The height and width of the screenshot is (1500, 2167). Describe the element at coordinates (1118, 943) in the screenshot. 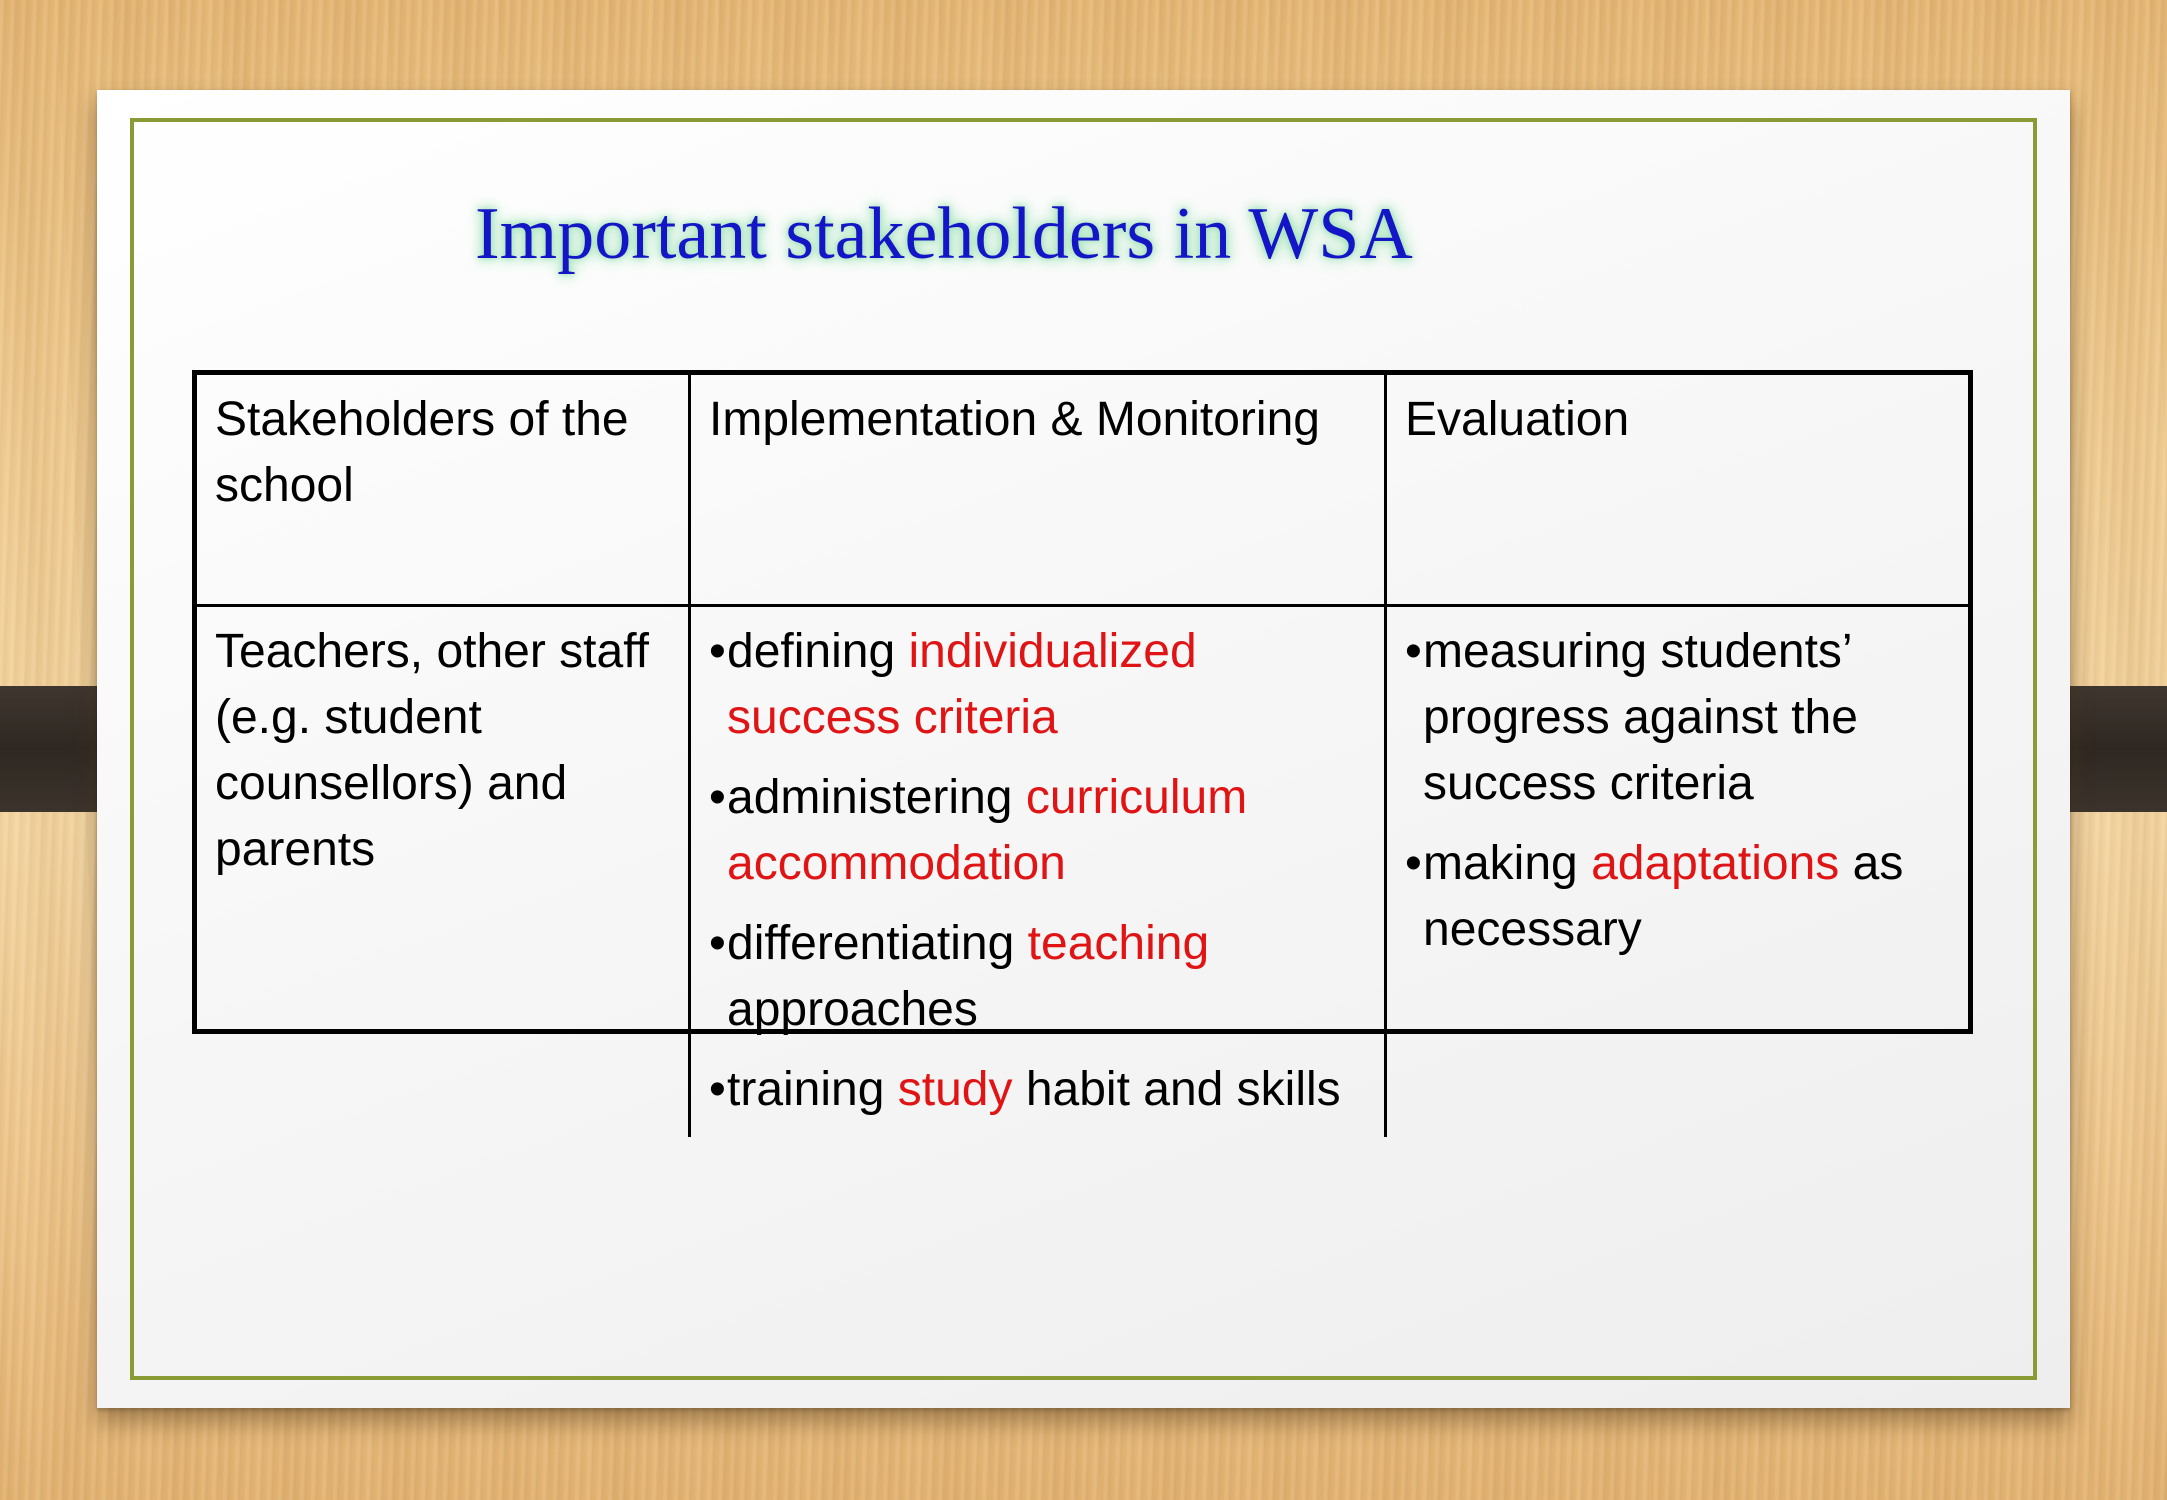

I see `highlight-term: teaching` at that location.